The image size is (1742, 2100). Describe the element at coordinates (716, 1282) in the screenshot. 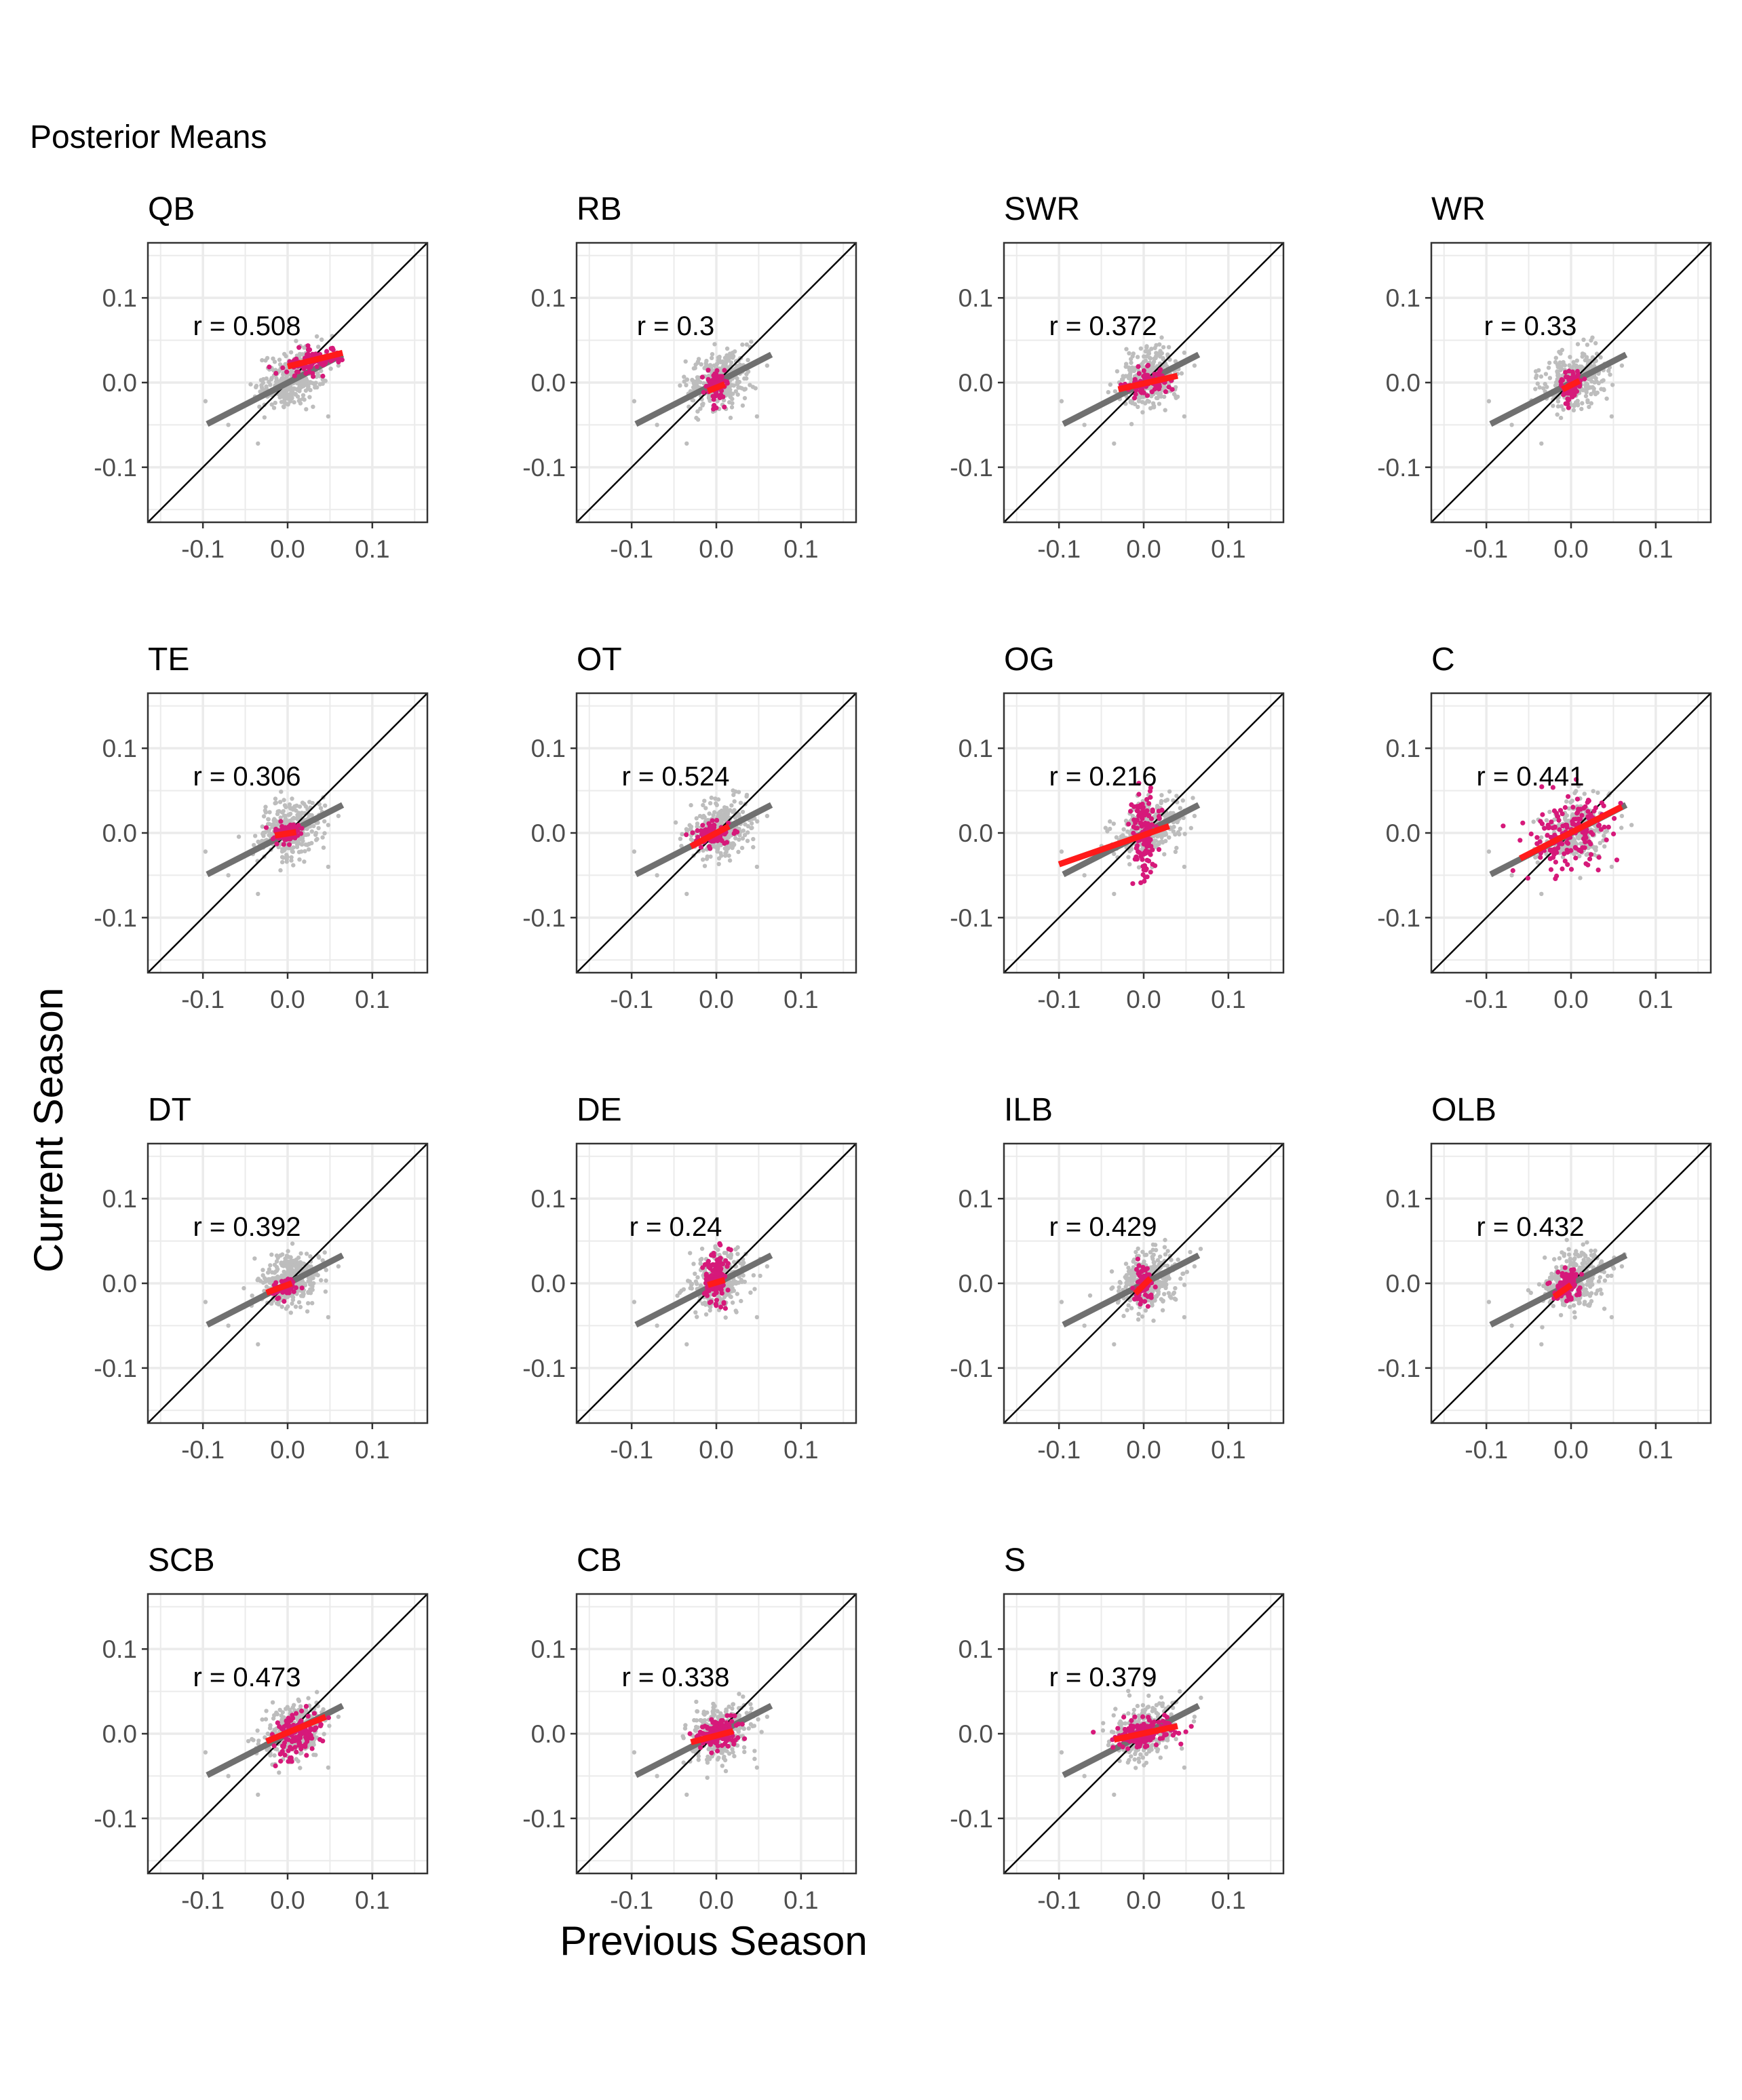

I see `position-fit-line` at that location.